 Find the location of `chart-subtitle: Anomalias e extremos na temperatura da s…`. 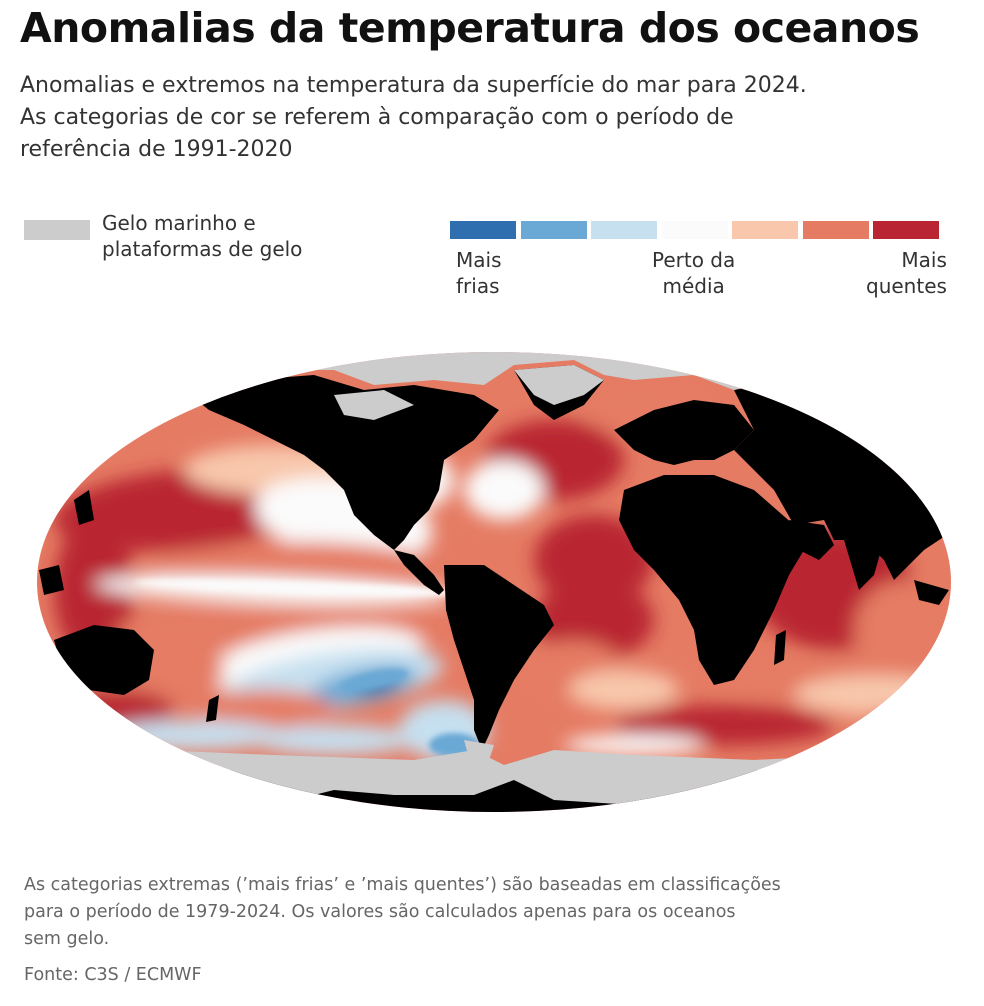

chart-subtitle: Anomalias e extremos na temperatura da s… is located at coordinates (495, 118).